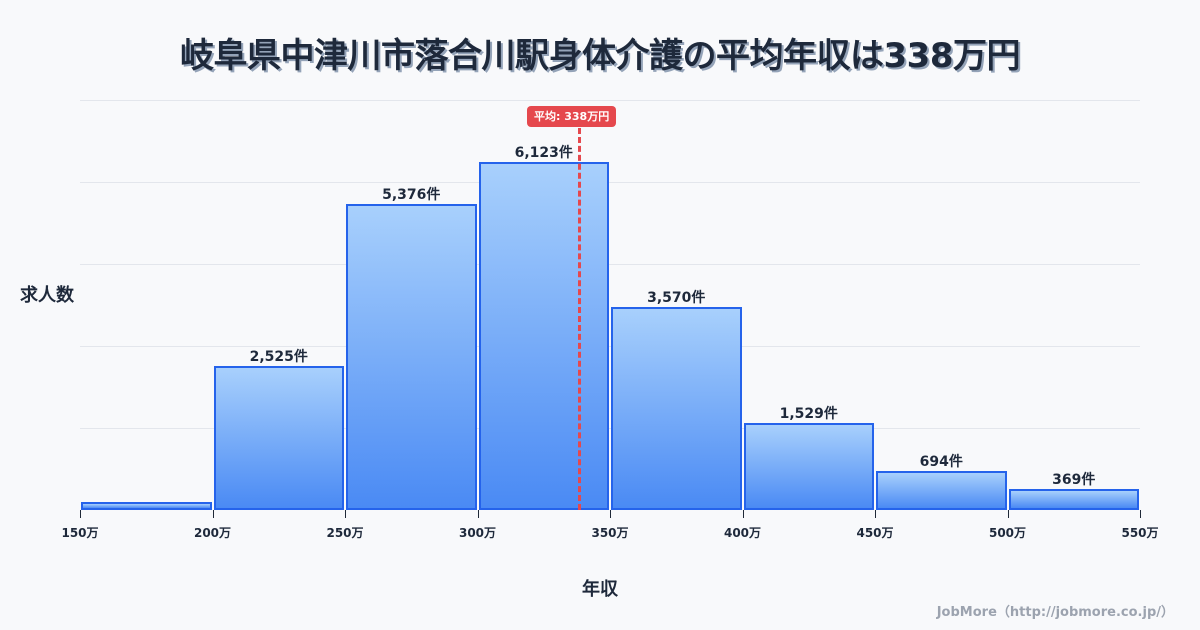 The image size is (1200, 630). I want to click on x-tick-label: 500万, so click(1007, 533).